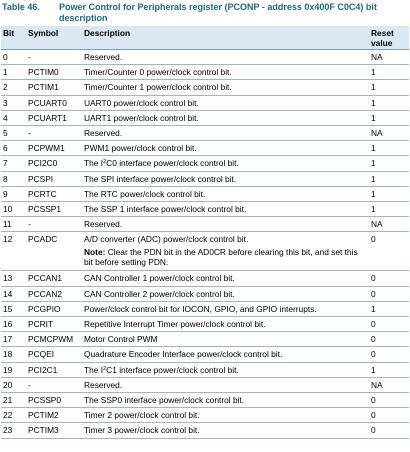 The image size is (410, 452). Describe the element at coordinates (54, 339) in the screenshot. I see `cell-symbol: PCMCPWM` at that location.